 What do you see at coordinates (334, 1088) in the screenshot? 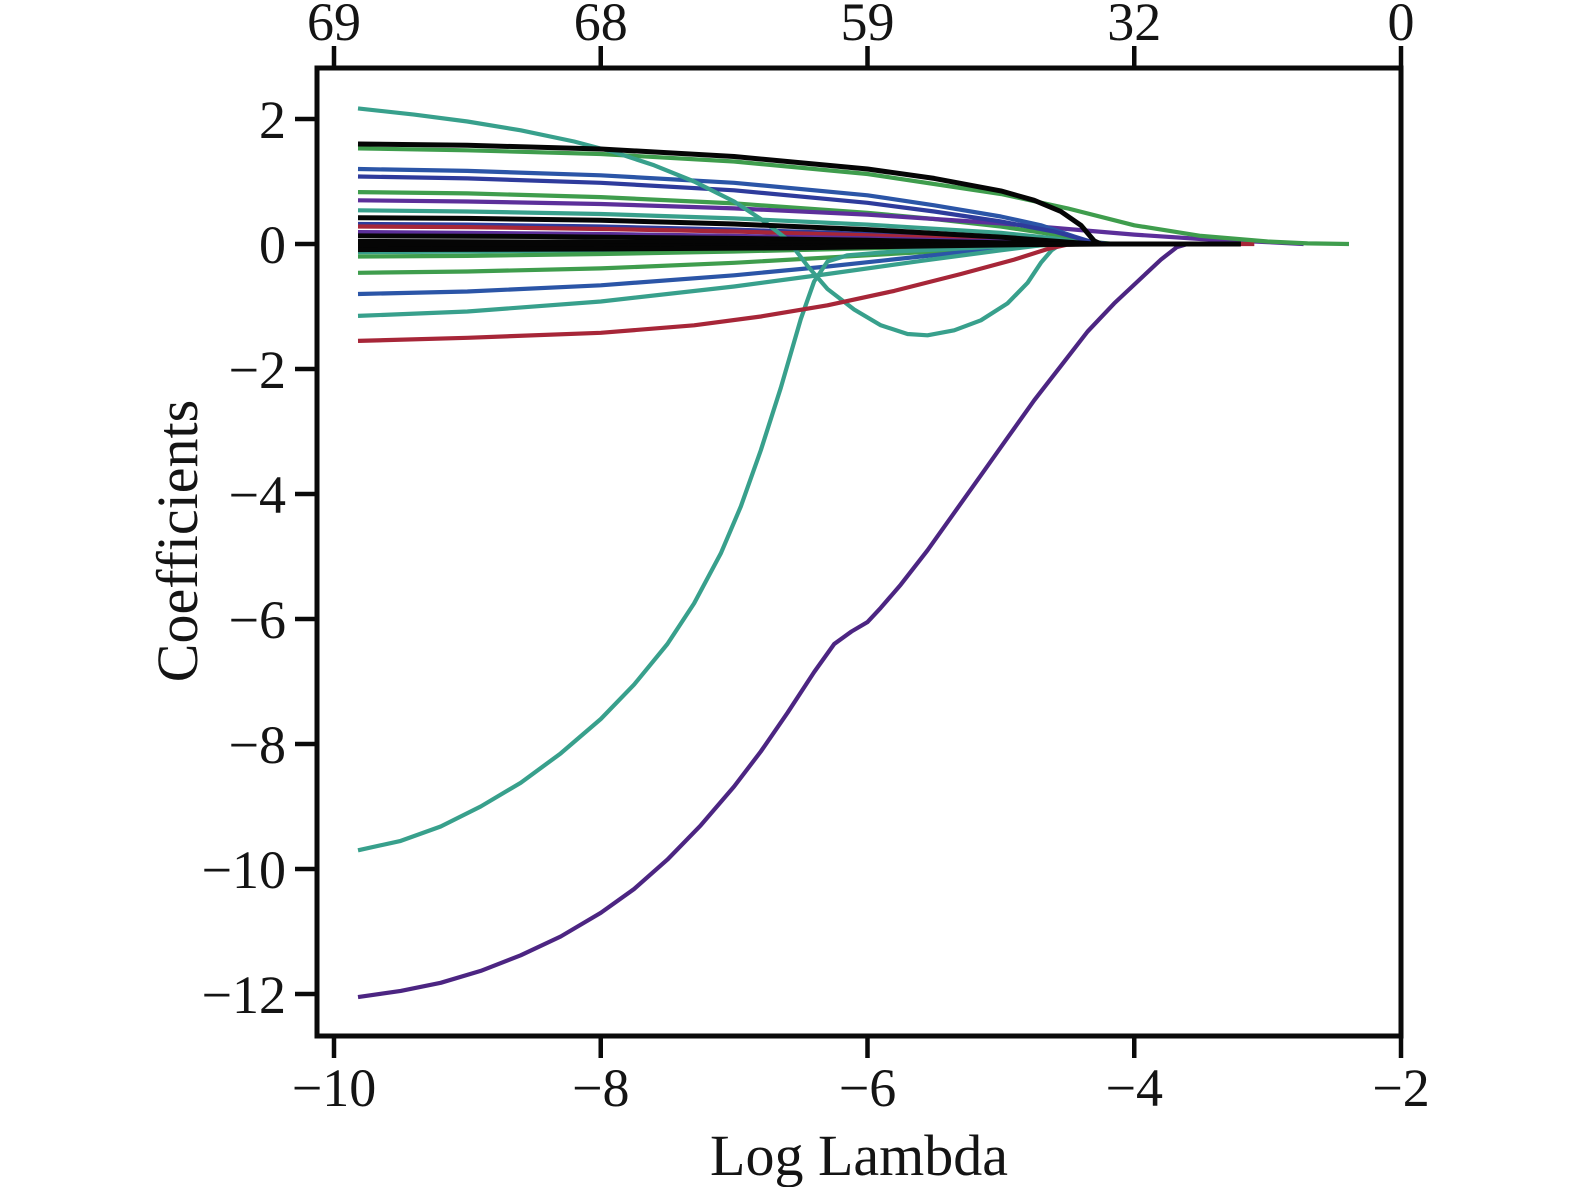
I see `x-axis-tick-label: −10` at bounding box center [334, 1088].